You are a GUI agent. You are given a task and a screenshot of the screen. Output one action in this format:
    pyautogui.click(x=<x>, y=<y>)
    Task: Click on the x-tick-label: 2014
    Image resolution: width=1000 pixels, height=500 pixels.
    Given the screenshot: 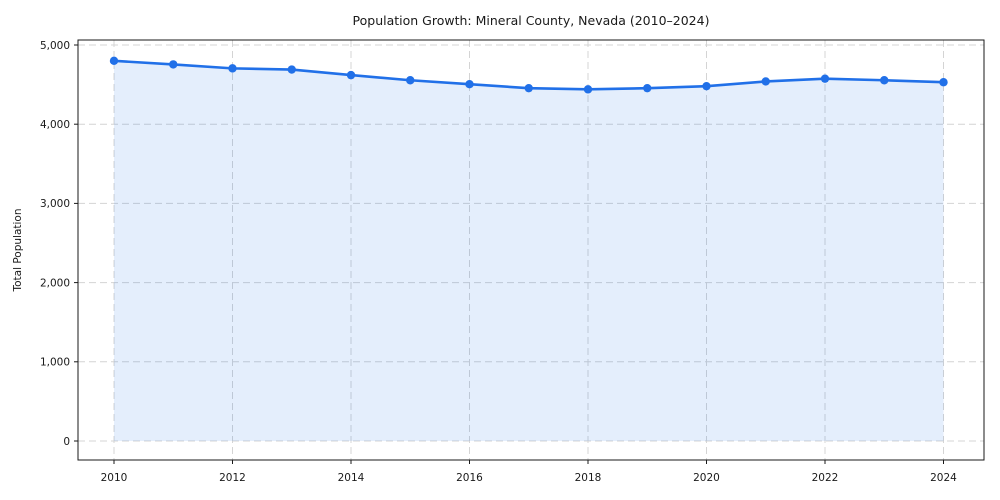 What is the action you would take?
    pyautogui.click(x=351, y=478)
    